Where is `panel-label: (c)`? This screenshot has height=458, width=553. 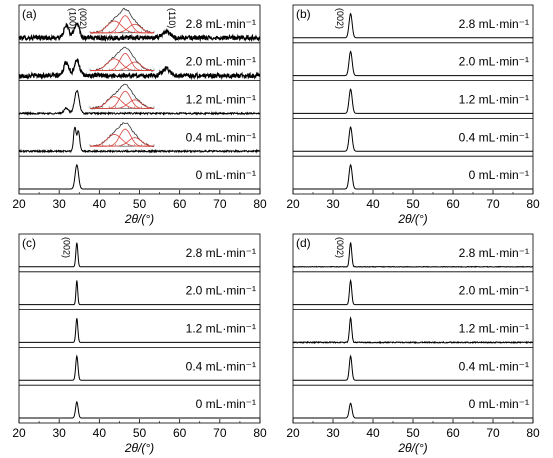
panel-label: (c) is located at coordinates (29, 243).